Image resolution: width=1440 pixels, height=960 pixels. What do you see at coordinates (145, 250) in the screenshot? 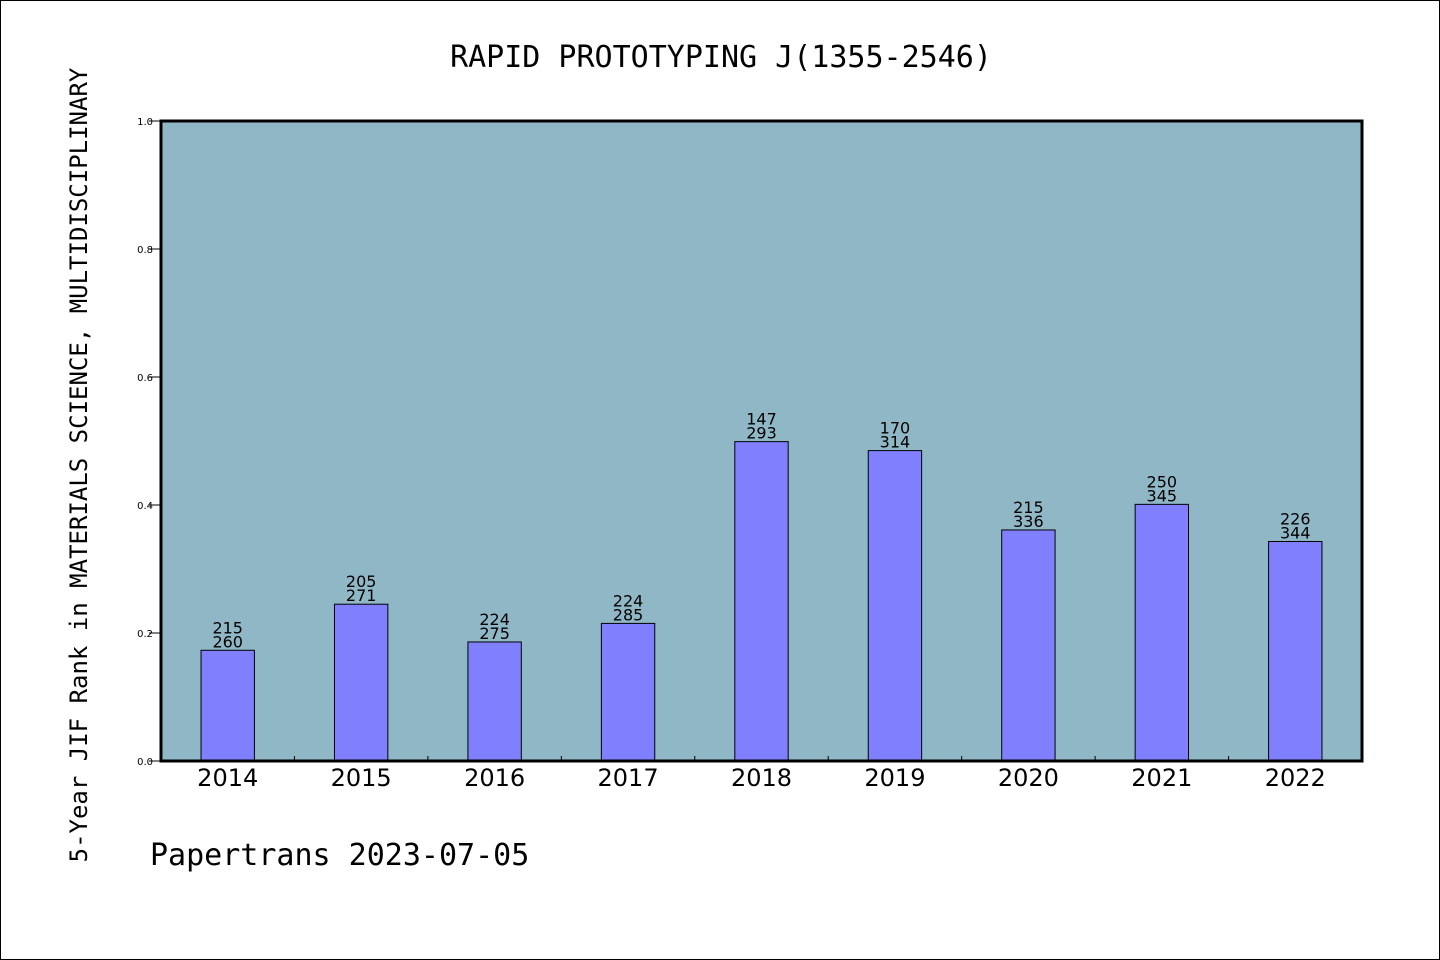
I see `y-tick-label: 0.8` at bounding box center [145, 250].